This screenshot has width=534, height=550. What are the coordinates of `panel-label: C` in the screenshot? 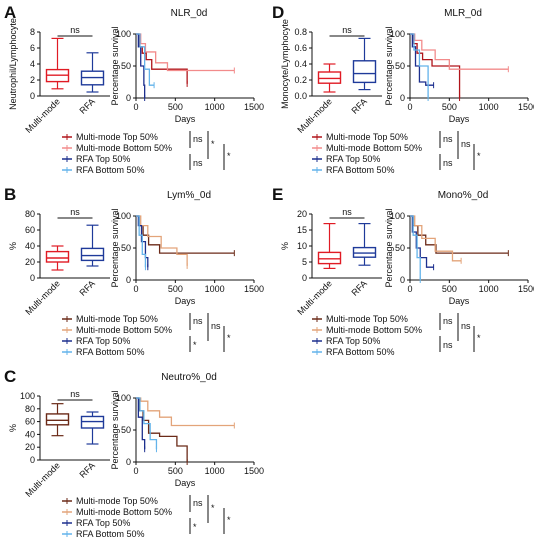 It's located at (10, 376).